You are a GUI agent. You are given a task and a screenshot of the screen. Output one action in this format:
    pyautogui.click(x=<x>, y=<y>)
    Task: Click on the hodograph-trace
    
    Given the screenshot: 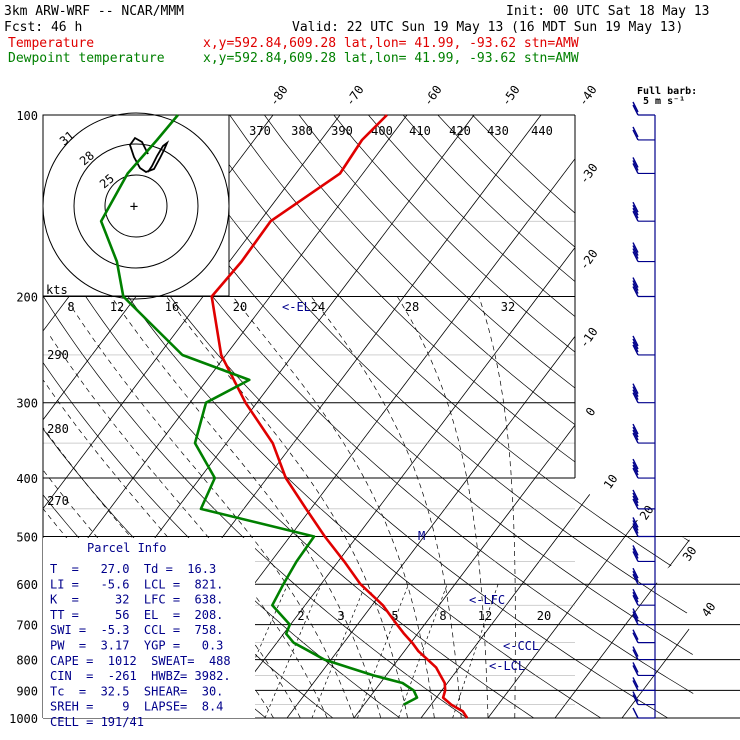 What is the action you would take?
    pyautogui.click(x=149, y=155)
    